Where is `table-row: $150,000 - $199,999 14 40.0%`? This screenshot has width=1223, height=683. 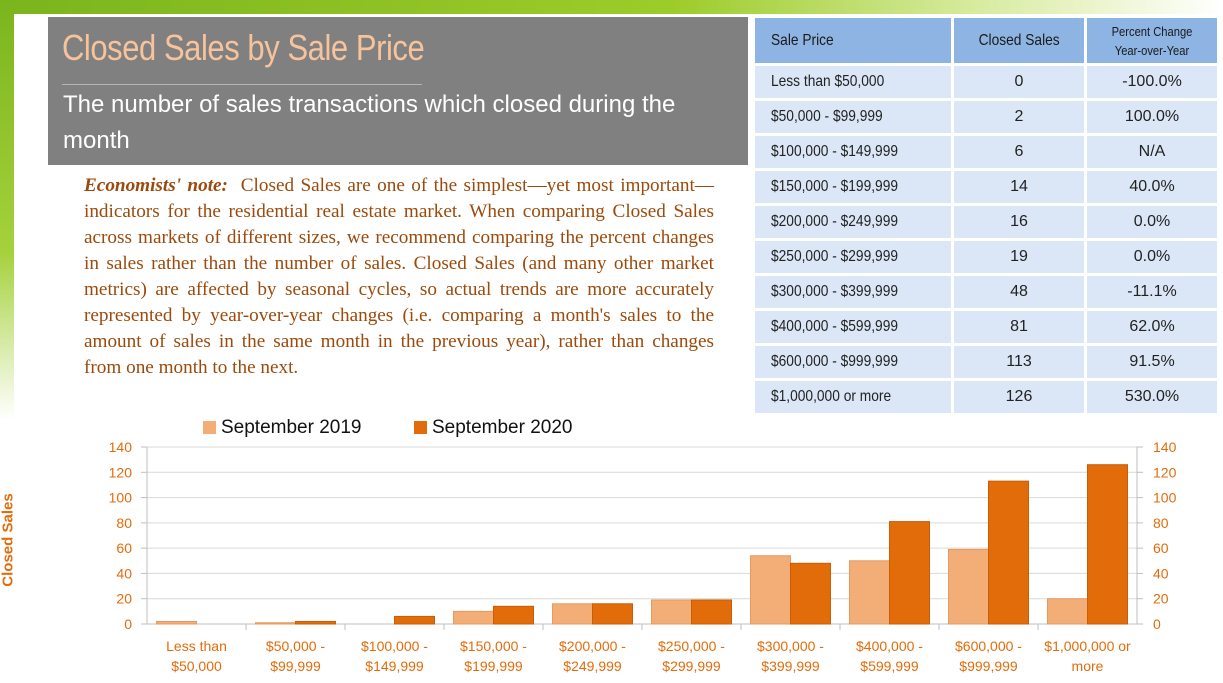 table-row: $150,000 - $199,999 14 40.0% is located at coordinates (986, 187).